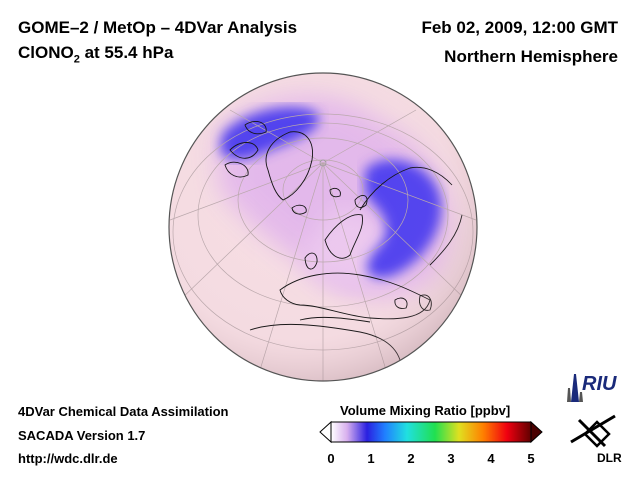  Describe the element at coordinates (536, 432) in the screenshot. I see `colorbar-over-arrow` at that location.